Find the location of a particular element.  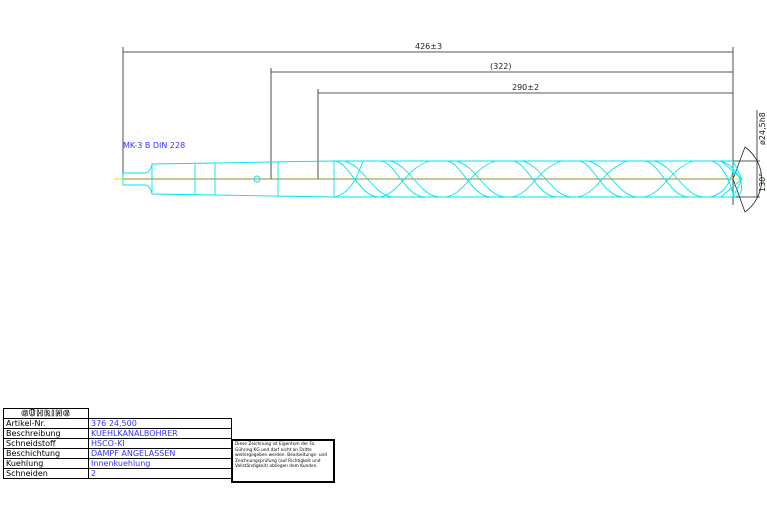

row-value: KUEHLKANALBOHRER is located at coordinates (160, 433).